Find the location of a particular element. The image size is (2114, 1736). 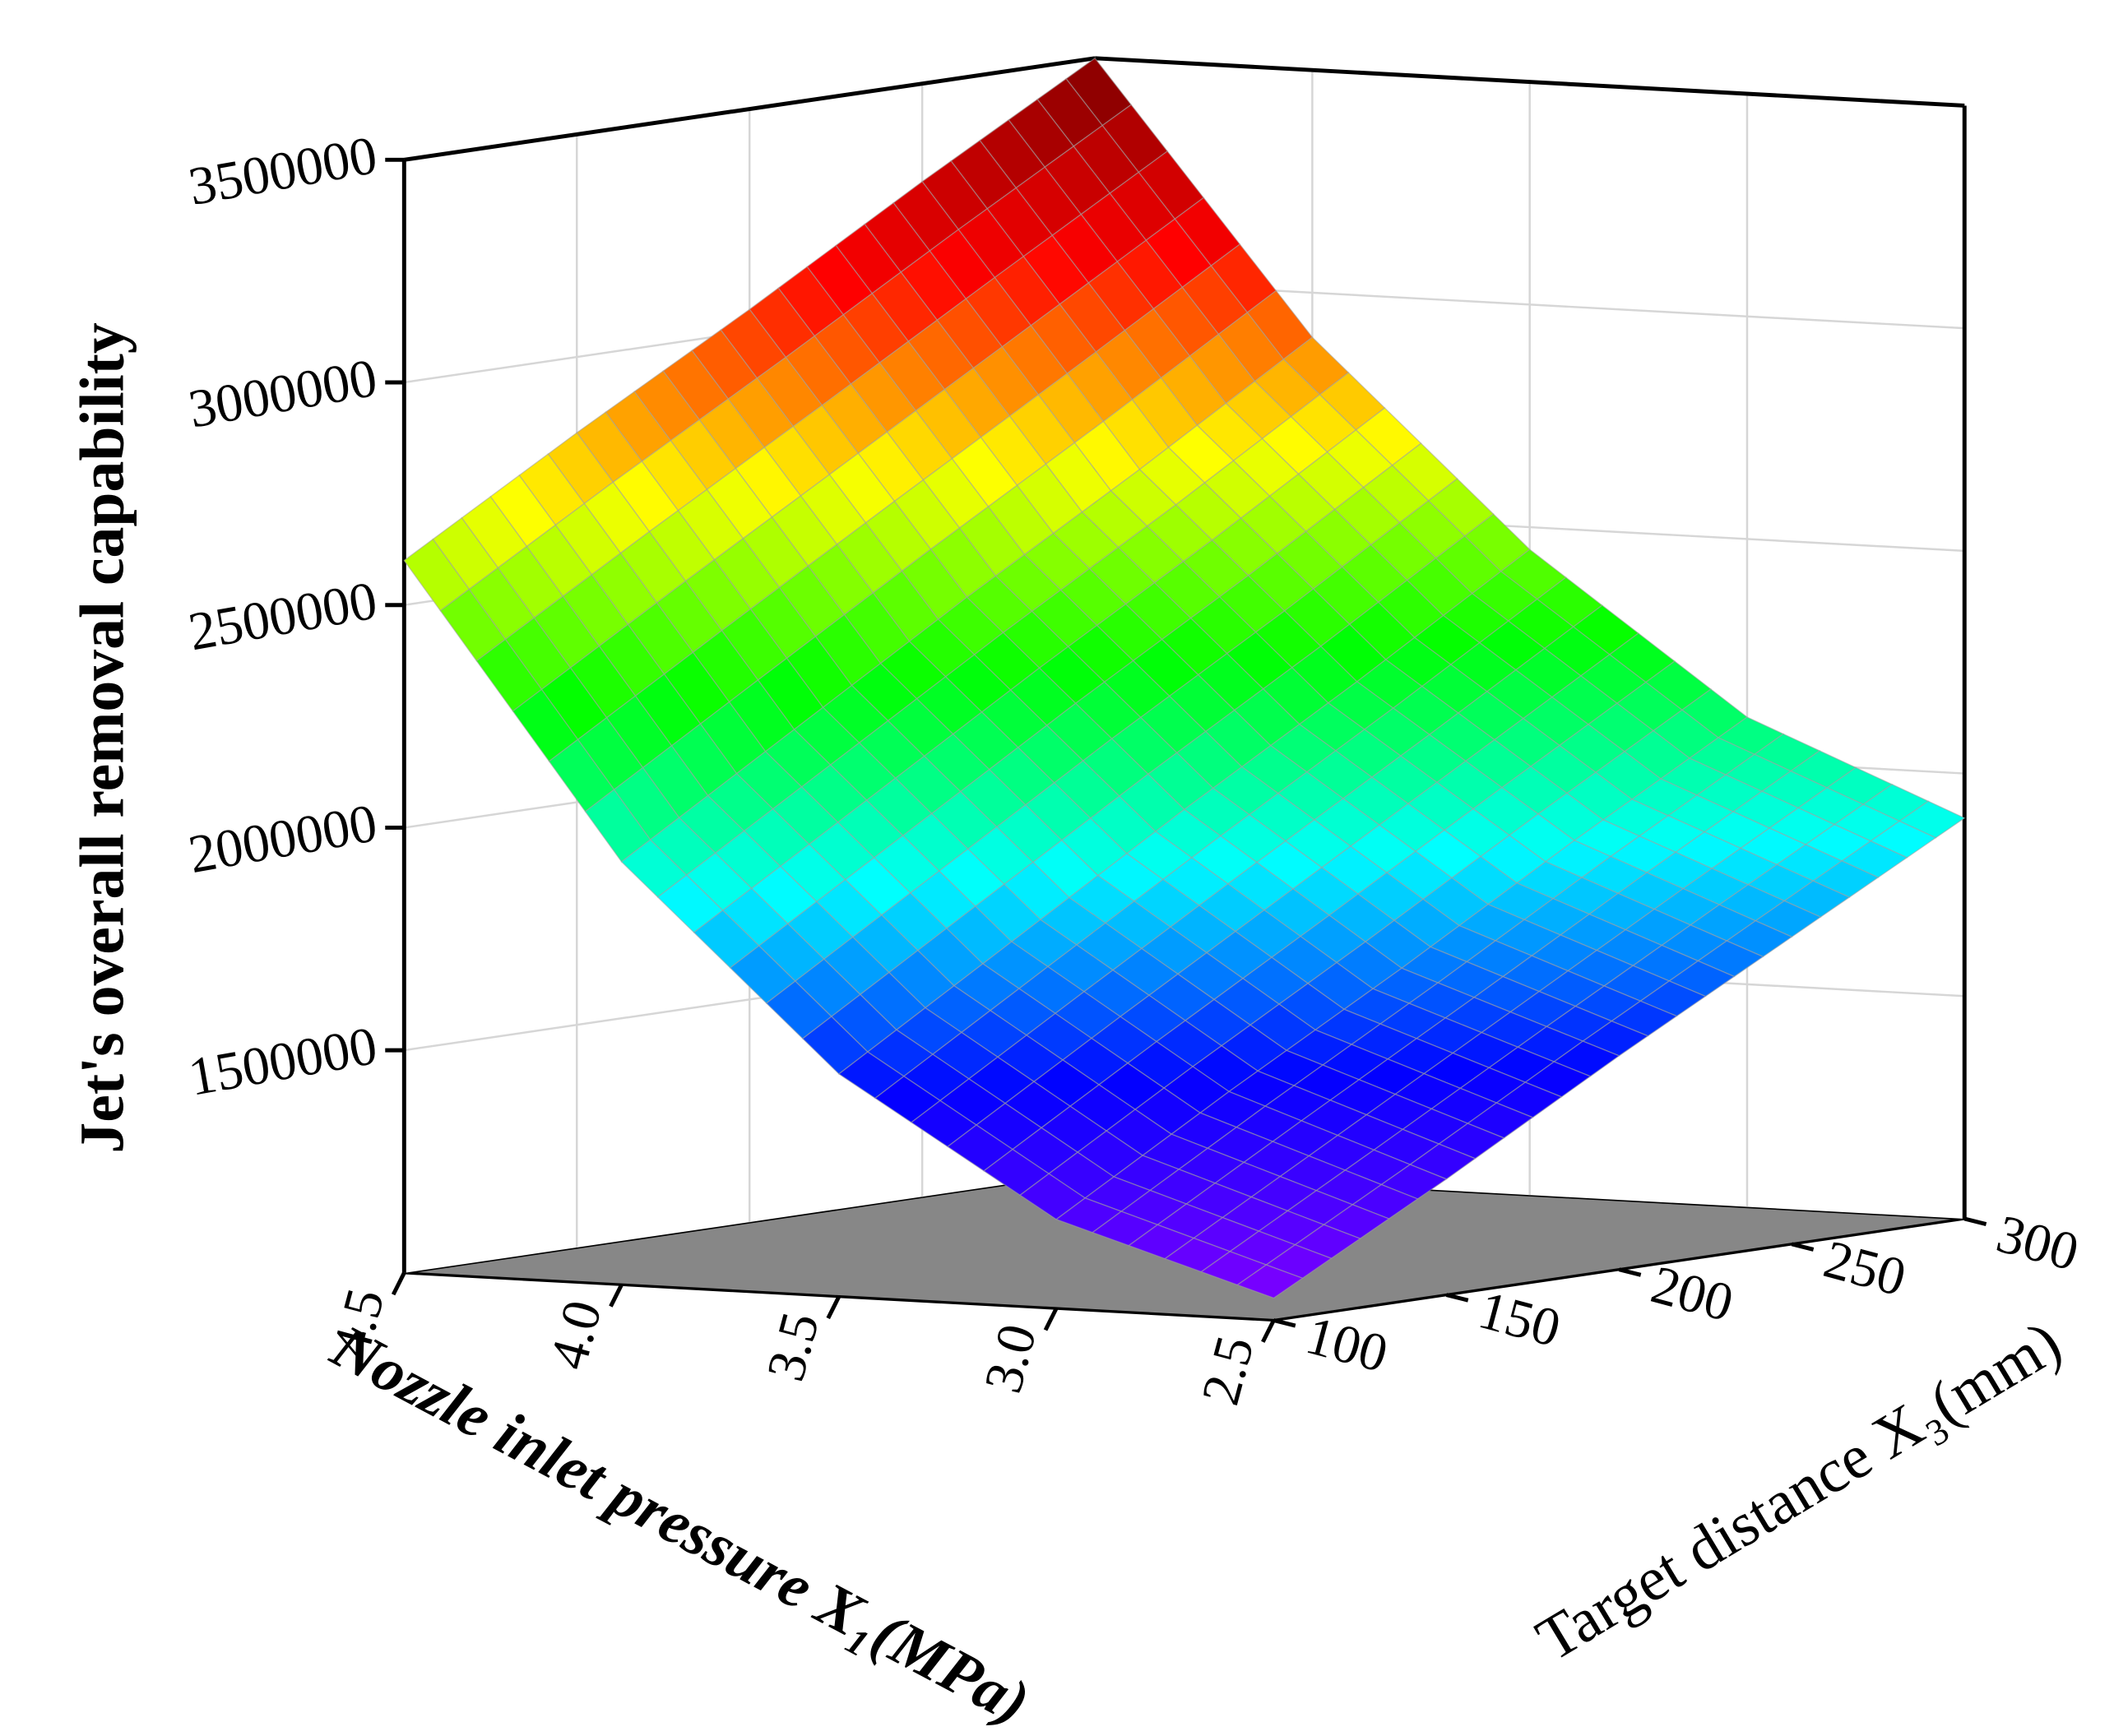

y-tick-label: 100 is located at coordinates (1347, 1344).